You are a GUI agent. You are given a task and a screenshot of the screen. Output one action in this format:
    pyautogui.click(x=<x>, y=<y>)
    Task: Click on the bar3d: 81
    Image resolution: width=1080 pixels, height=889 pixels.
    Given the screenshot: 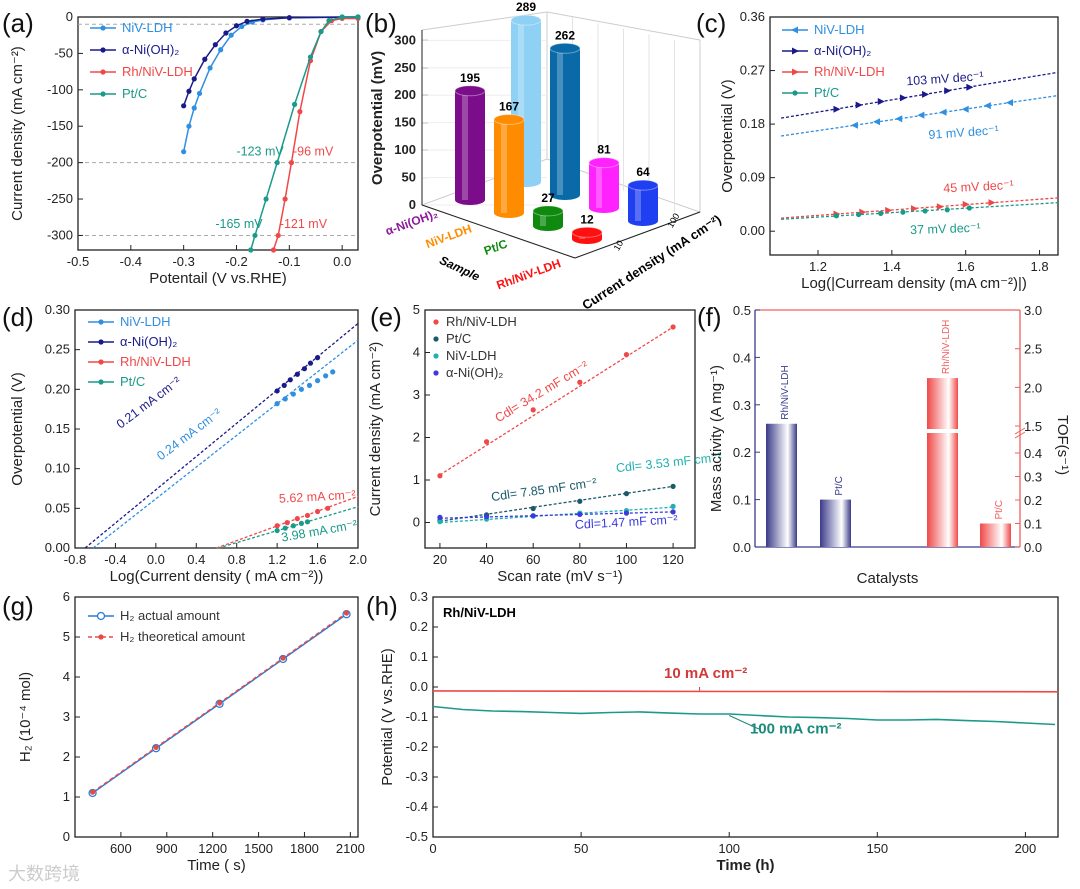 What is the action you would take?
    pyautogui.click(x=604, y=178)
    